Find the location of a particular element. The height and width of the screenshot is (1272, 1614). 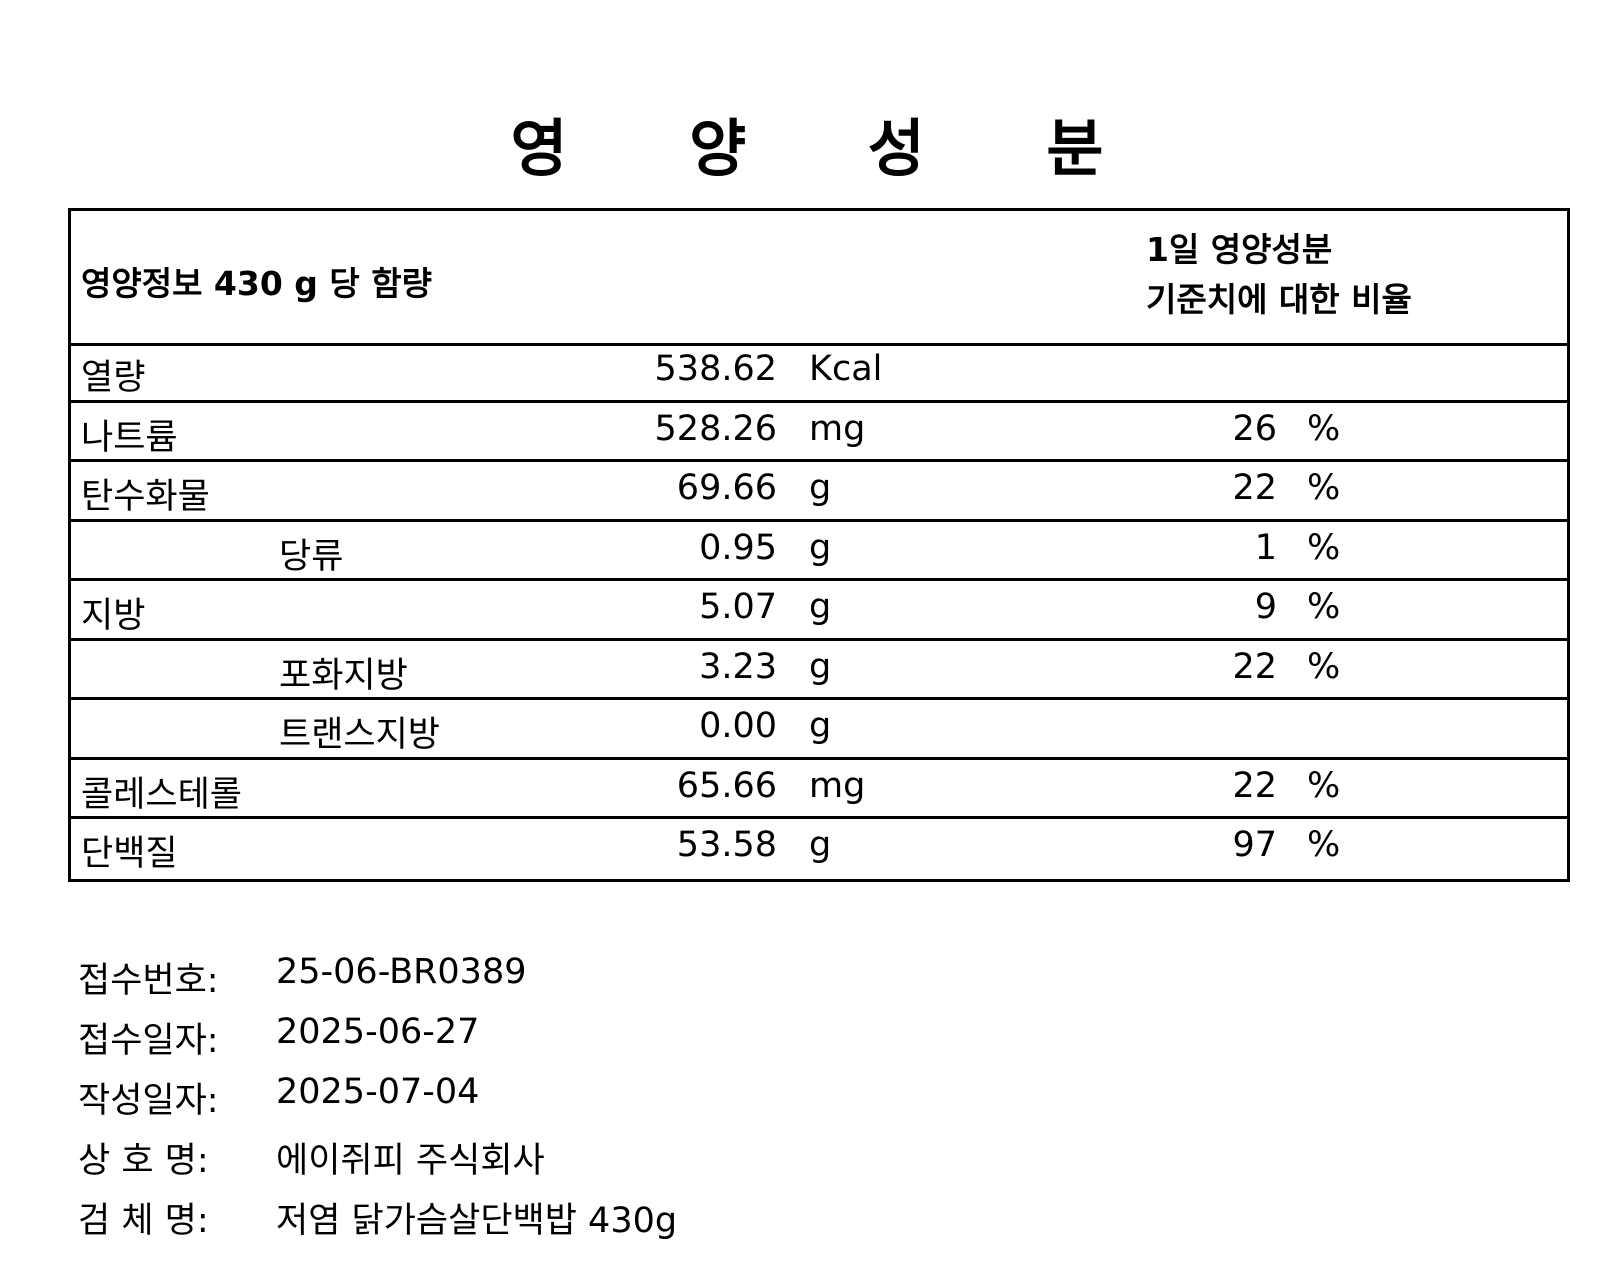

footer-label: 접수번호: is located at coordinates (148, 981).